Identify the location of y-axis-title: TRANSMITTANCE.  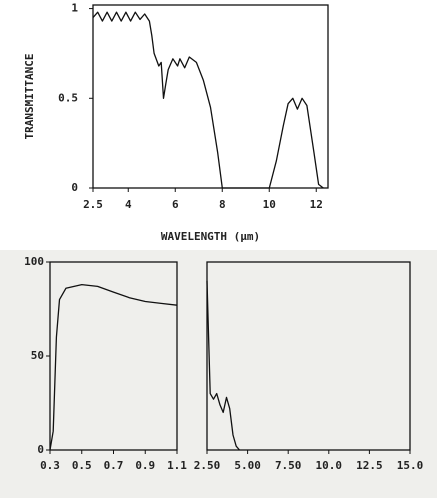
(29, 96).